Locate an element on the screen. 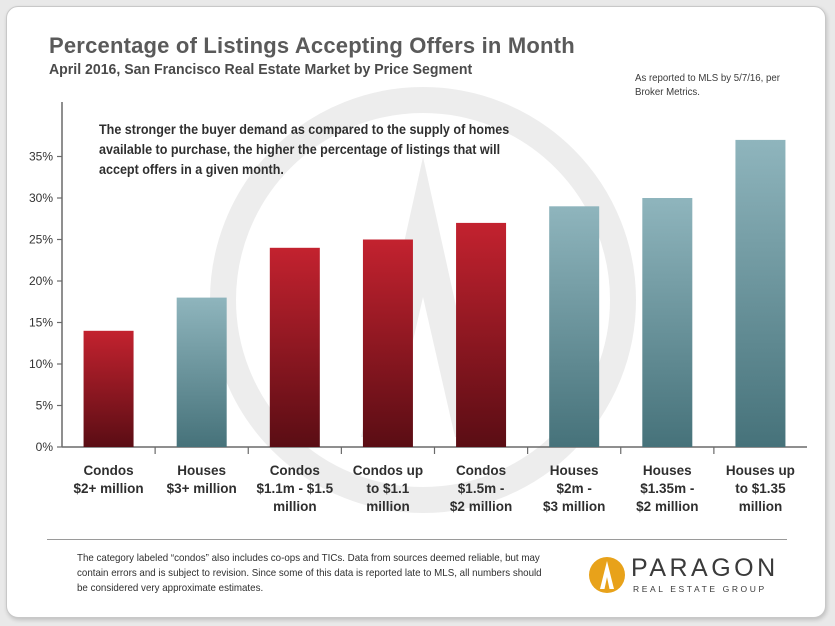  paragon-mark-icon is located at coordinates (607, 575).